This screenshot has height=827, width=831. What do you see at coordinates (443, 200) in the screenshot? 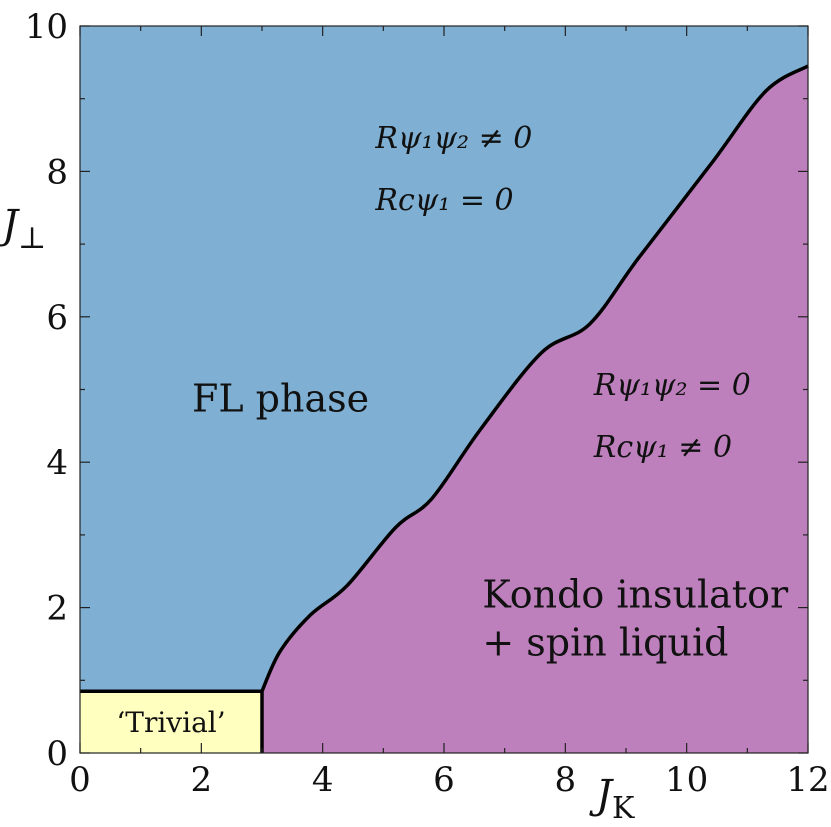
I see `fl-annotation: Rcψ₁ = 0` at bounding box center [443, 200].